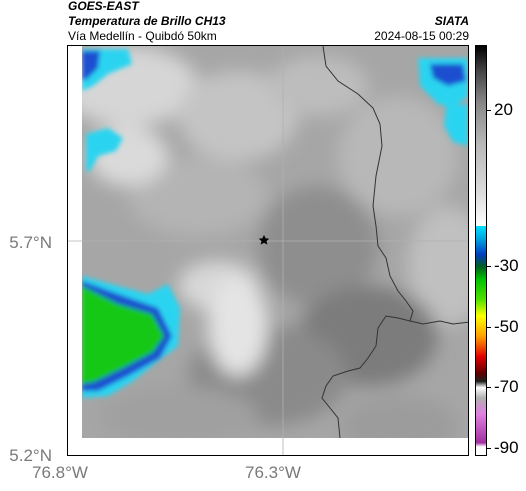 This screenshot has width=526, height=491. I want to click on colorbar-label: -90, so click(506, 447).